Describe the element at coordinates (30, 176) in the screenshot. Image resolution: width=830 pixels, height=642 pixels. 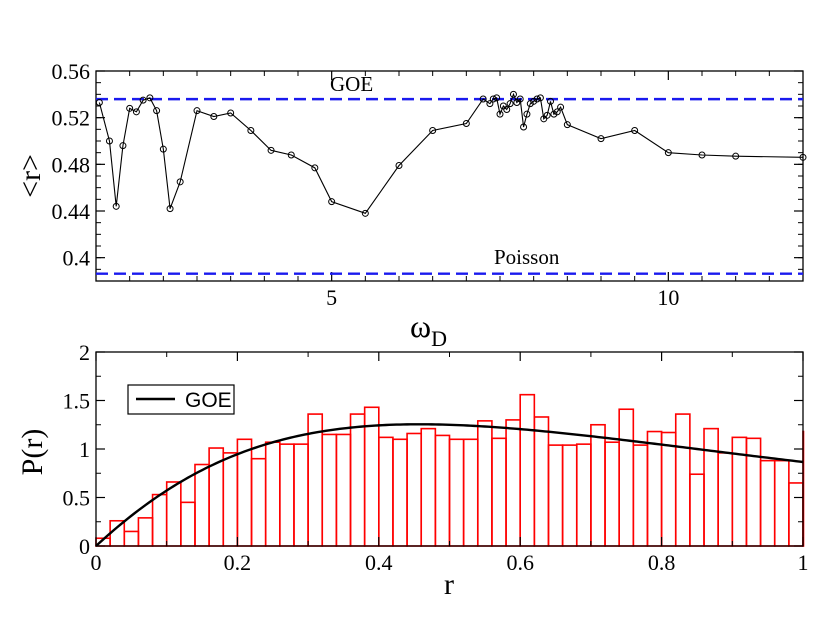
I see `top-y-axis-title: <r>` at that location.